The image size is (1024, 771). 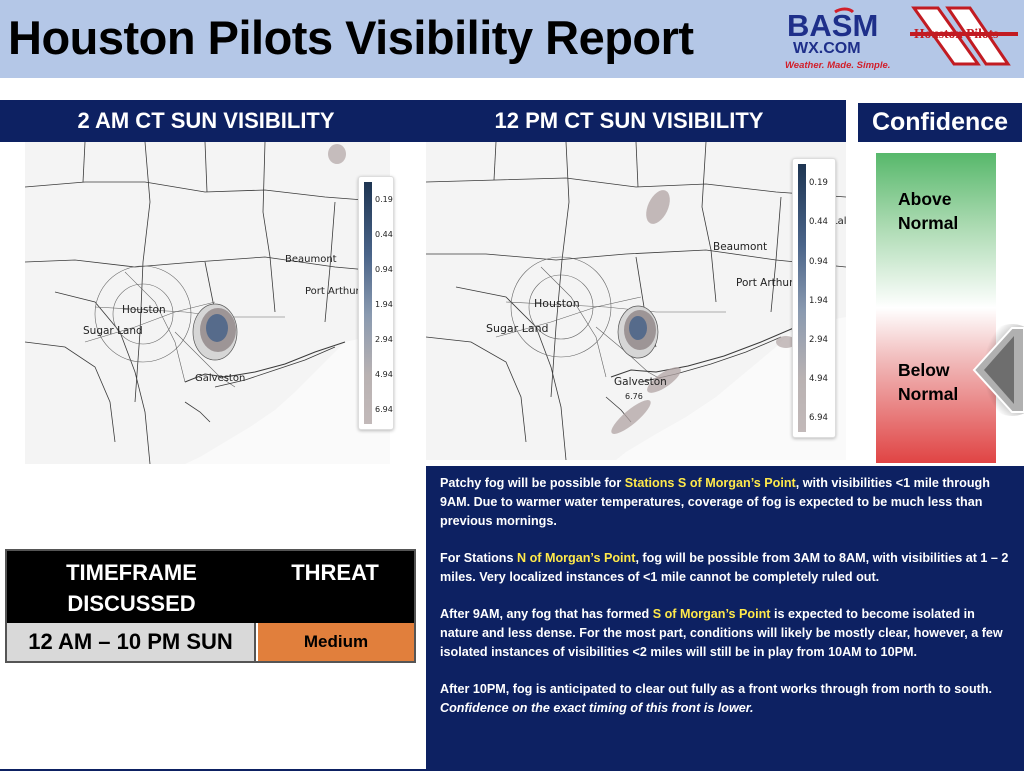 I want to click on left-map-title: 2 AM CT SUN VISIBILITY, so click(x=206, y=121).